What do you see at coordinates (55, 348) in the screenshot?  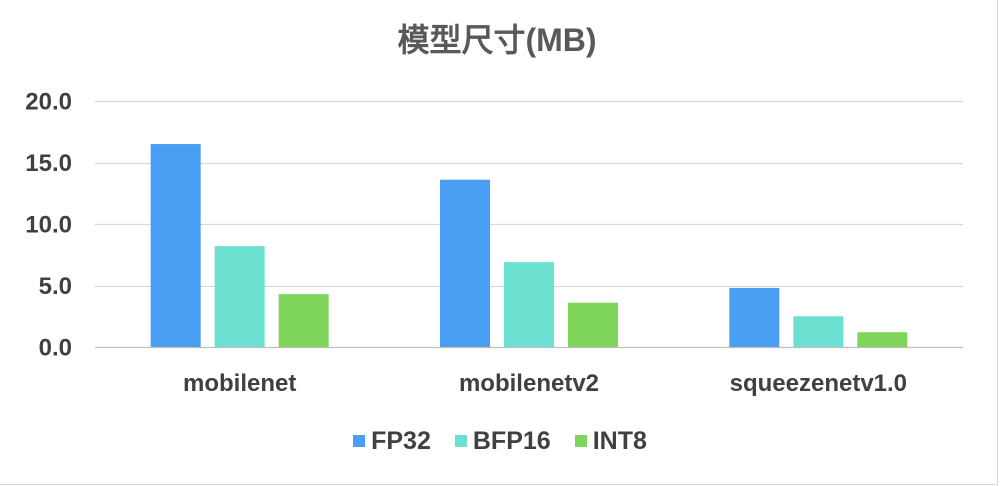 I see `y-tick-label: 0.0` at bounding box center [55, 348].